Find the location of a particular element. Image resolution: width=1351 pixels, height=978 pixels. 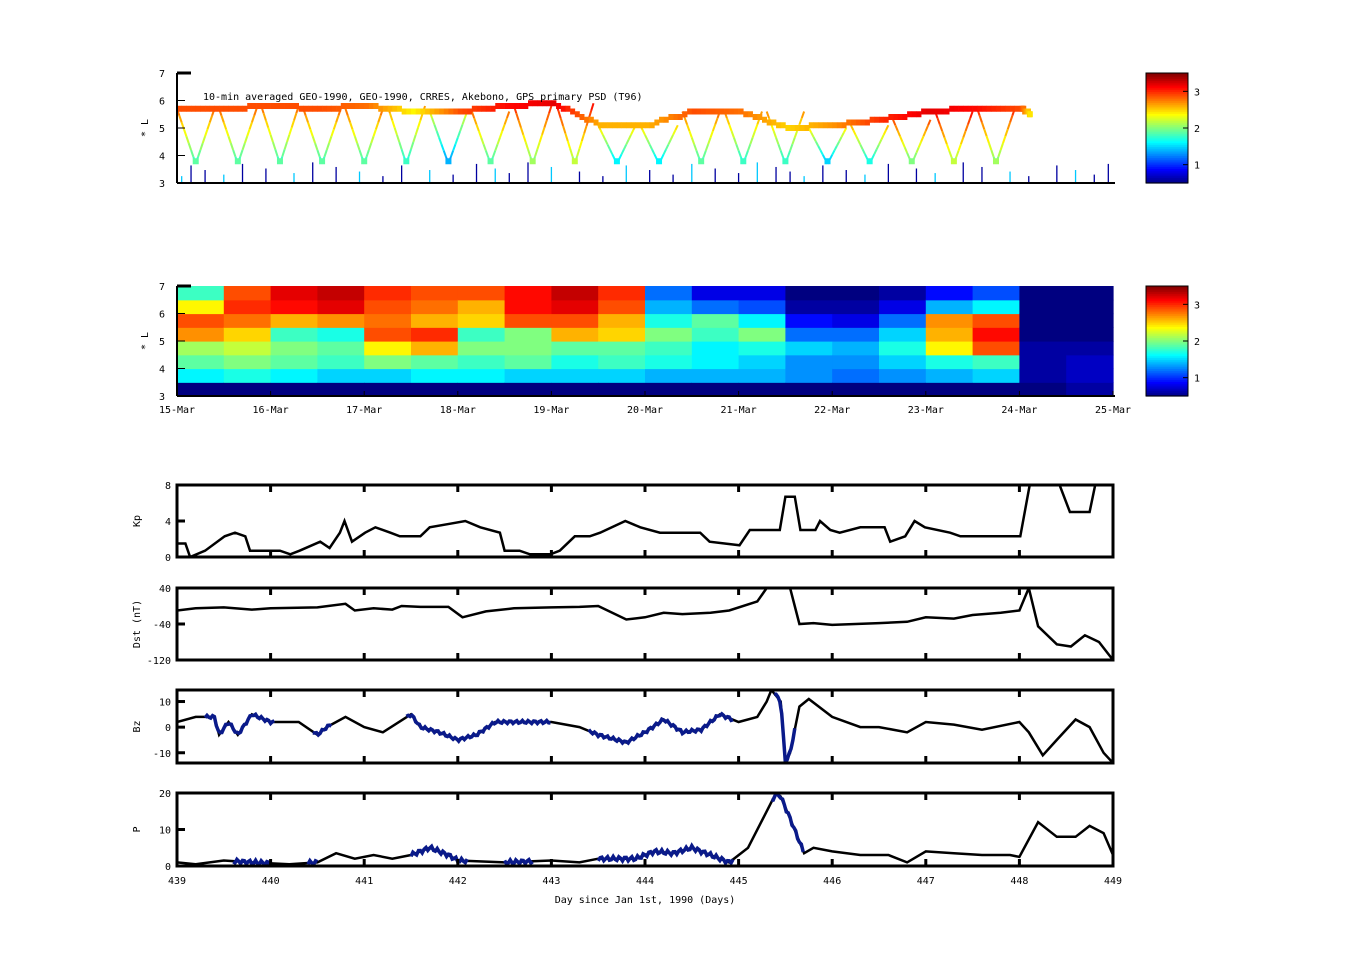

bz-panel: 10 0 -10 Bz is located at coordinates (623, 726).